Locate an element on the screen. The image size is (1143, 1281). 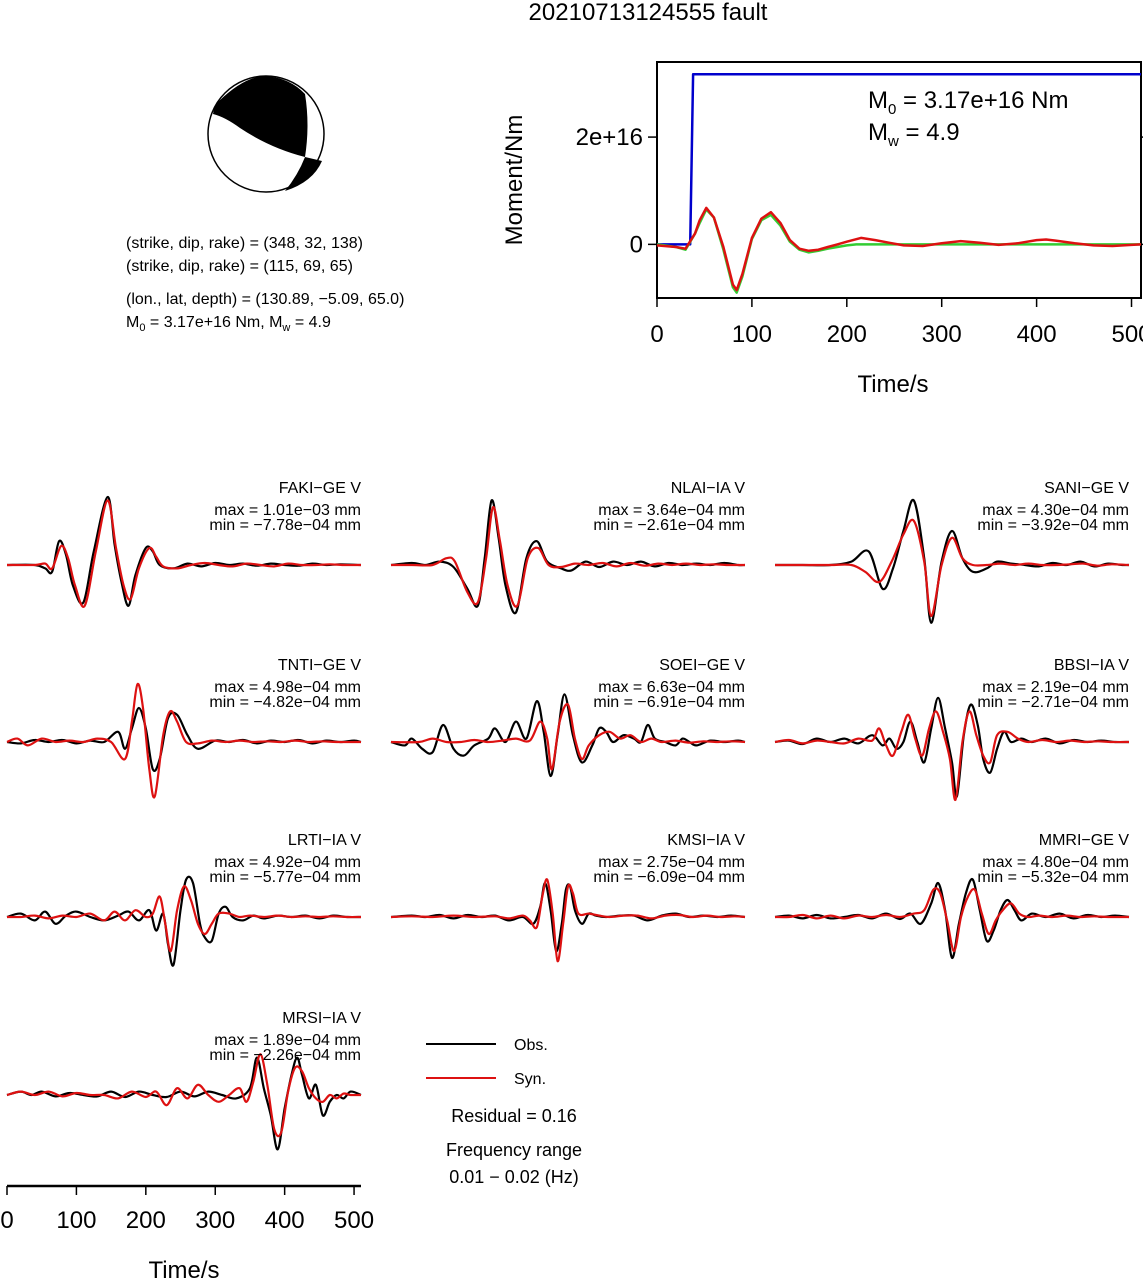
moment-x-tick-label: 500 is located at coordinates (1127, 334).